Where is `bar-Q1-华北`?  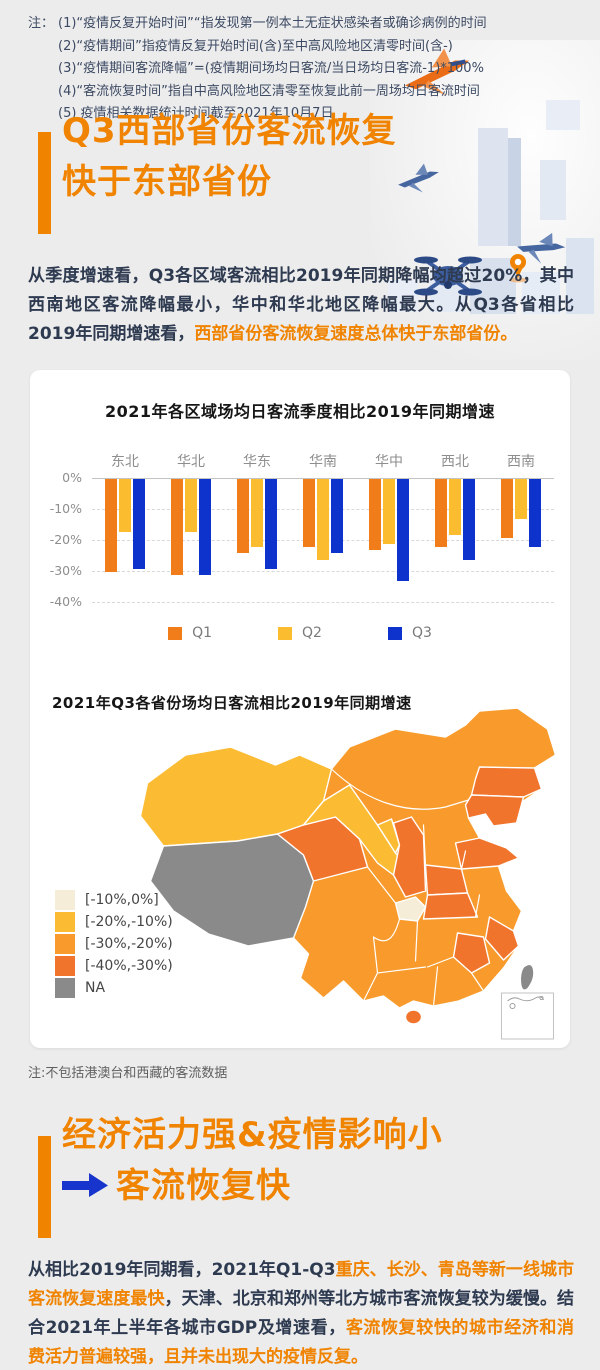 bar-Q1-华北 is located at coordinates (177, 527).